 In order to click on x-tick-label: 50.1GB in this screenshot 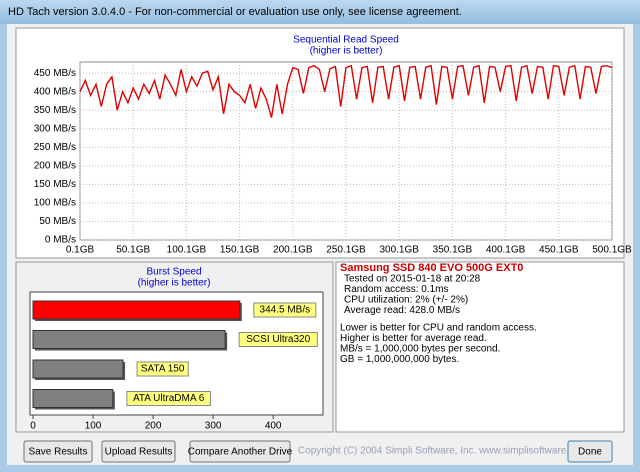, I will do `click(133, 250)`.